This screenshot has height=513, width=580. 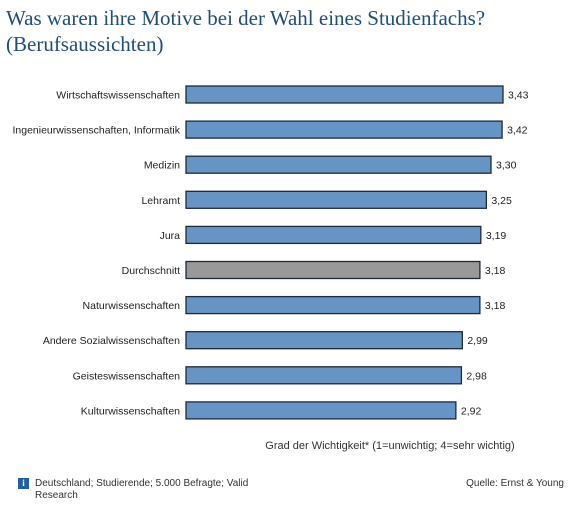 What do you see at coordinates (477, 341) in the screenshot?
I see `value-label: 2,99` at bounding box center [477, 341].